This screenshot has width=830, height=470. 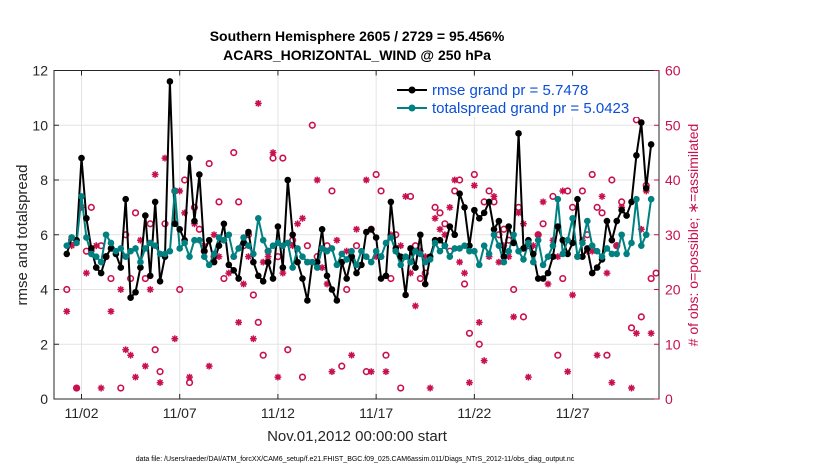 What do you see at coordinates (40, 71) in the screenshot?
I see `y-tick-label: 12` at bounding box center [40, 71].